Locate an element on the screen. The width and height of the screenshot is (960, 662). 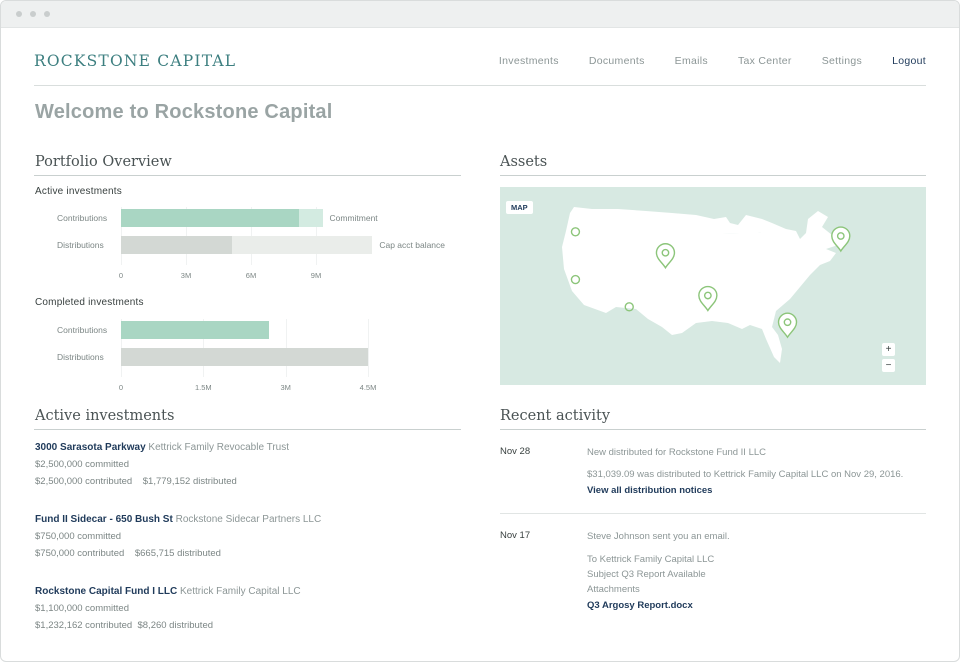
nav-logout: Logout is located at coordinates (909, 61).